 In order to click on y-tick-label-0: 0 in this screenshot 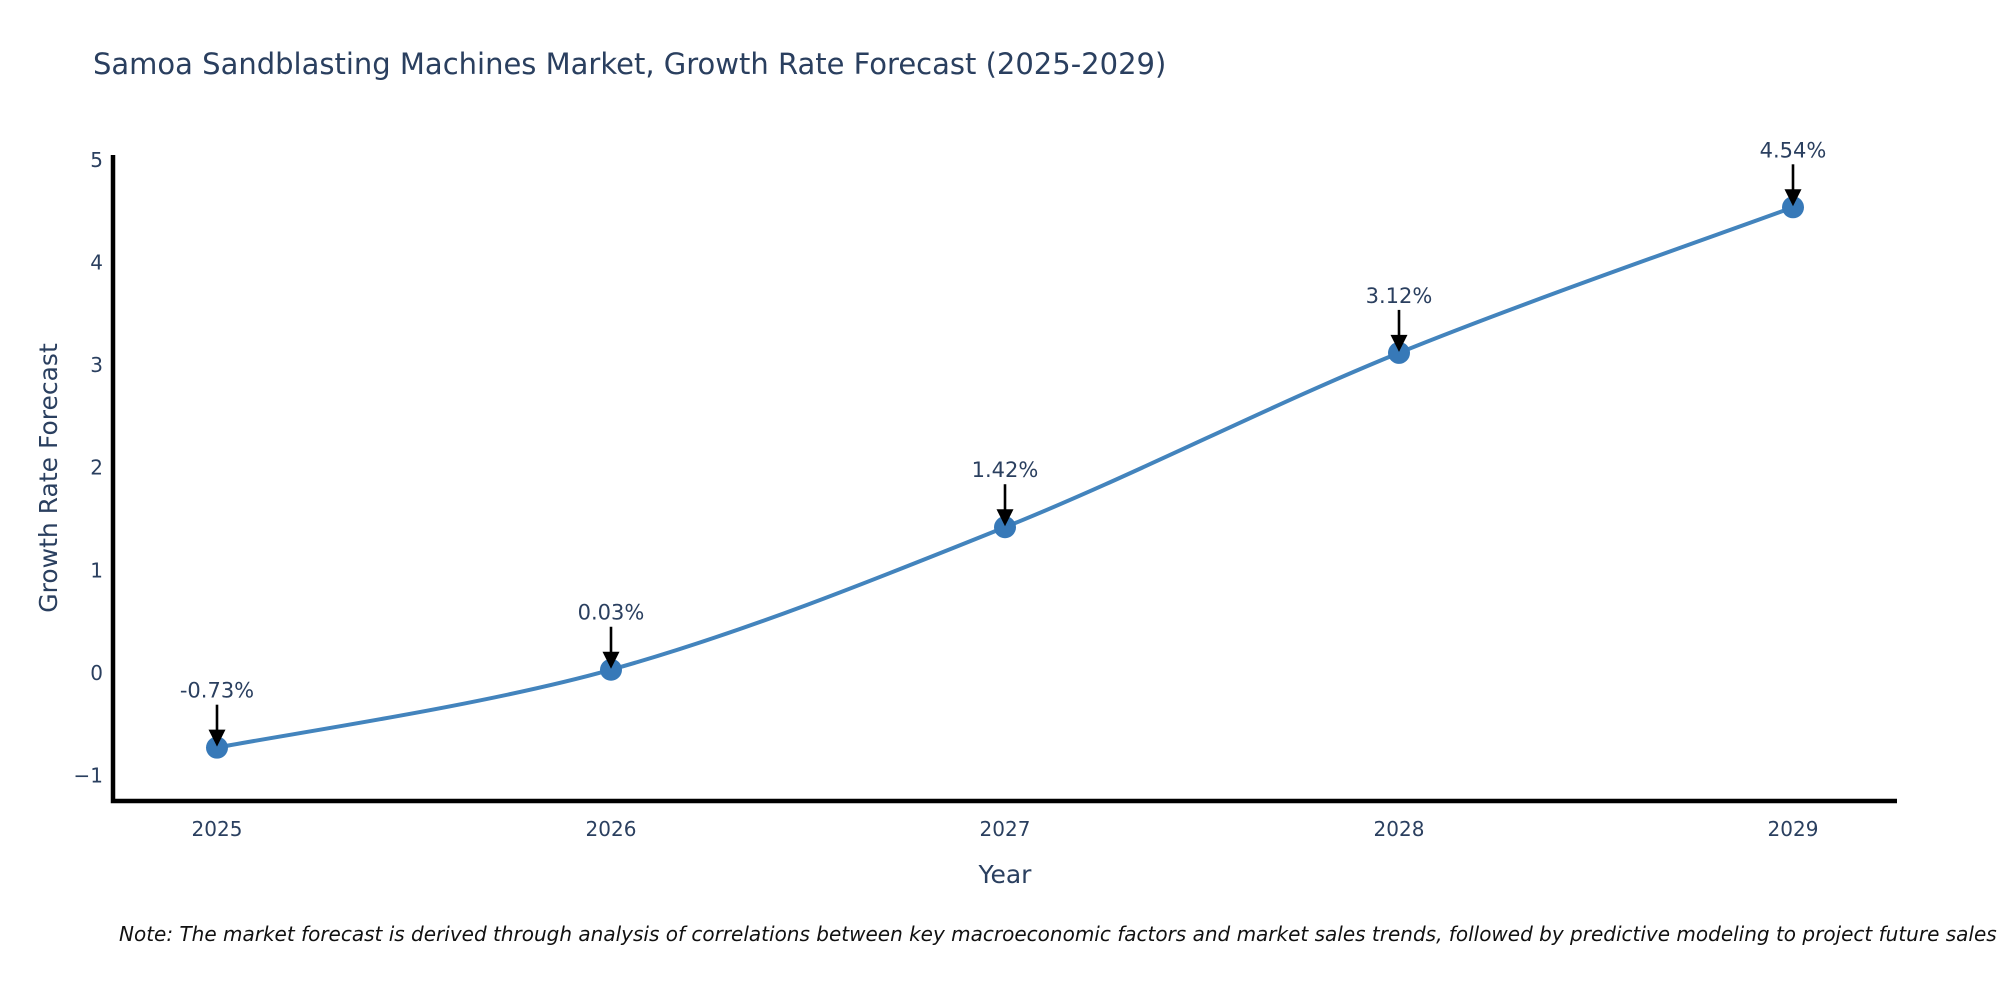, I will do `click(96, 673)`.